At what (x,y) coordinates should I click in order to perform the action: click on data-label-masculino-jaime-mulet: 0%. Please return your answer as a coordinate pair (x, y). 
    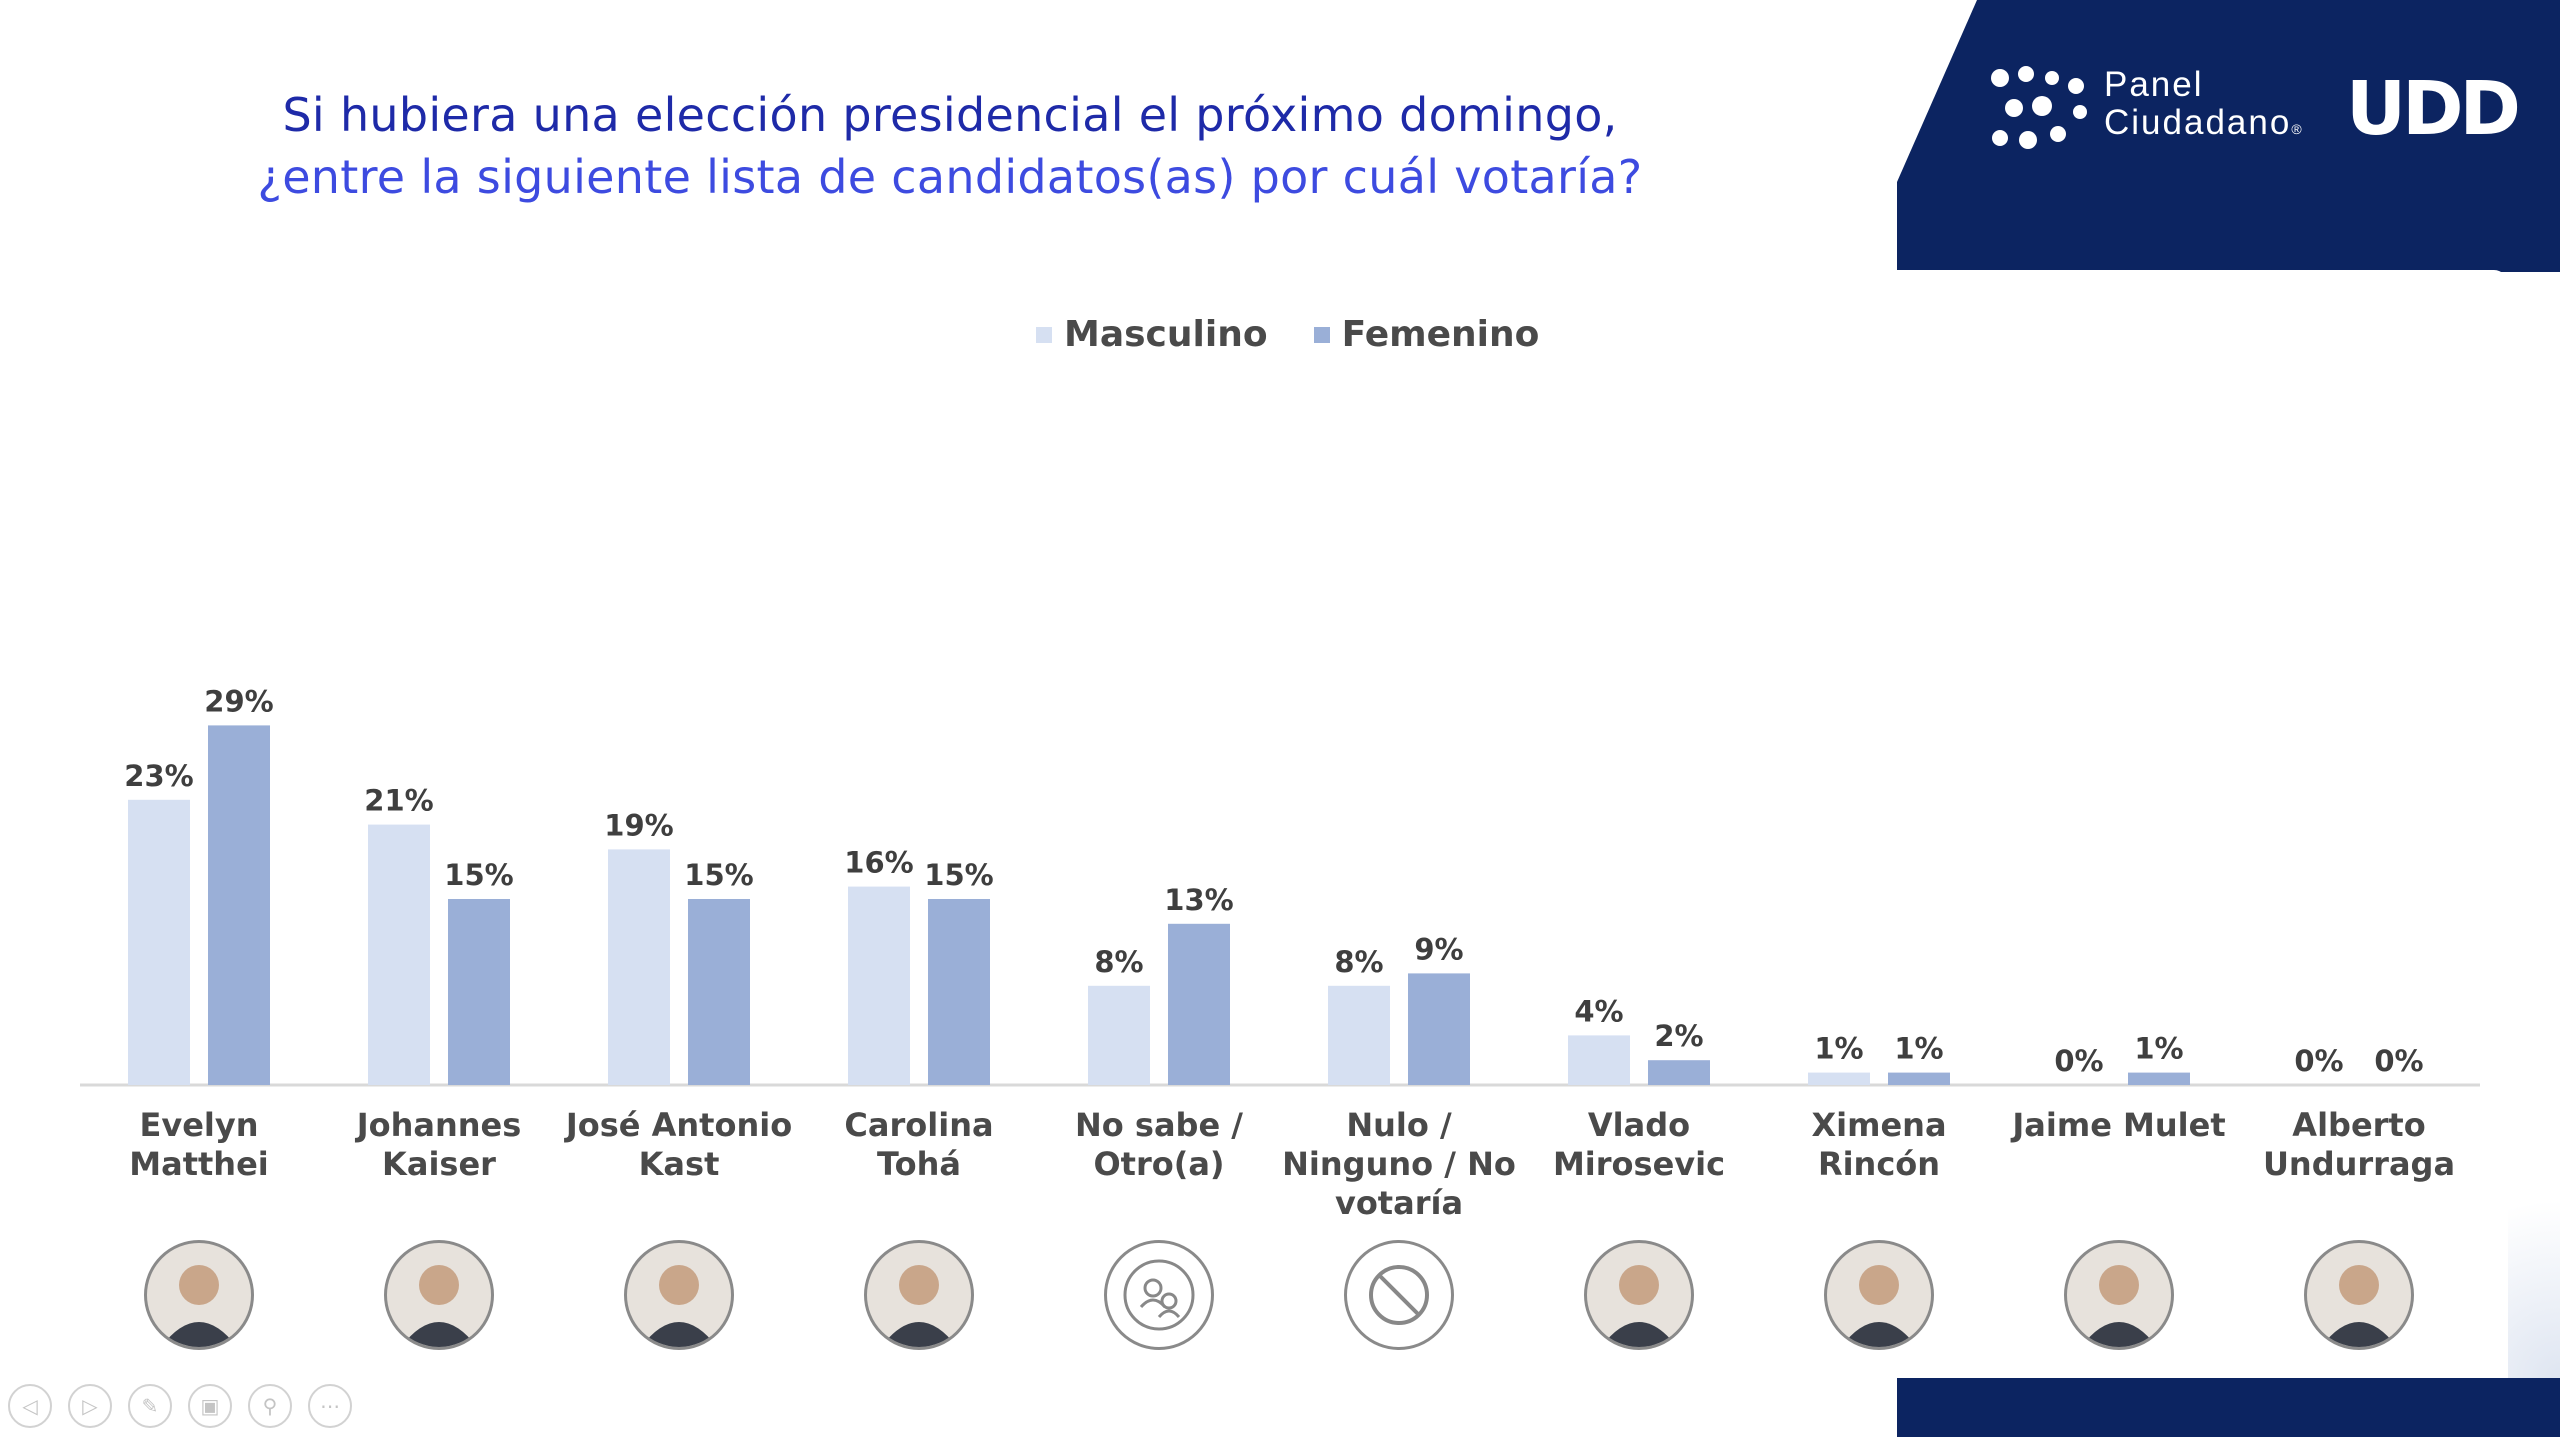
    Looking at the image, I should click on (2078, 1061).